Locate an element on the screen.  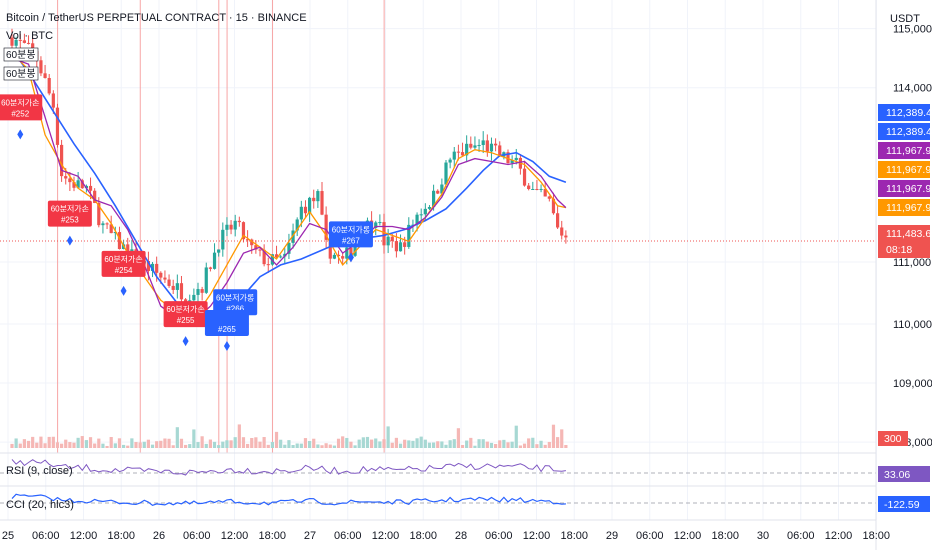
price-tag-label: 112,389.4 is located at coordinates (909, 113).